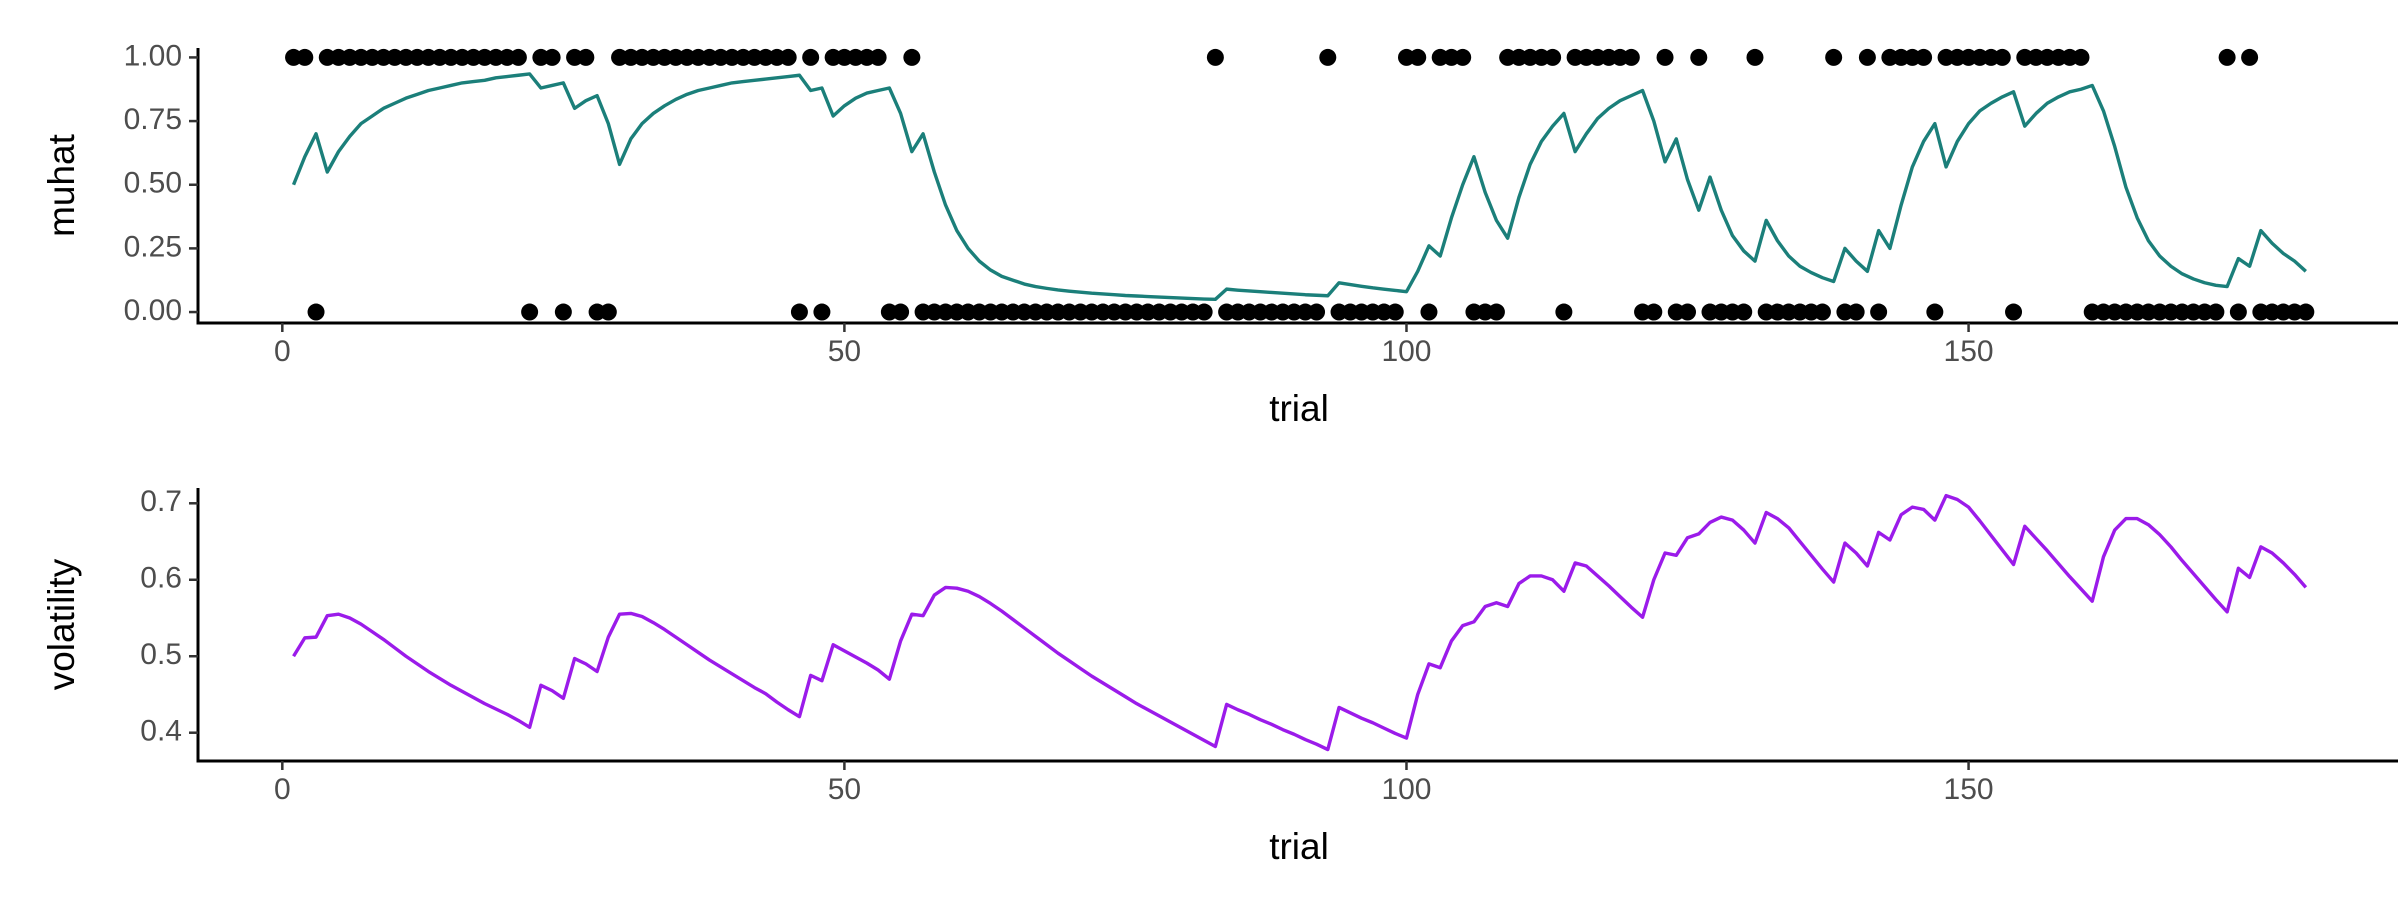  What do you see at coordinates (161, 578) in the screenshot?
I see `y-tick-label: 0.6` at bounding box center [161, 578].